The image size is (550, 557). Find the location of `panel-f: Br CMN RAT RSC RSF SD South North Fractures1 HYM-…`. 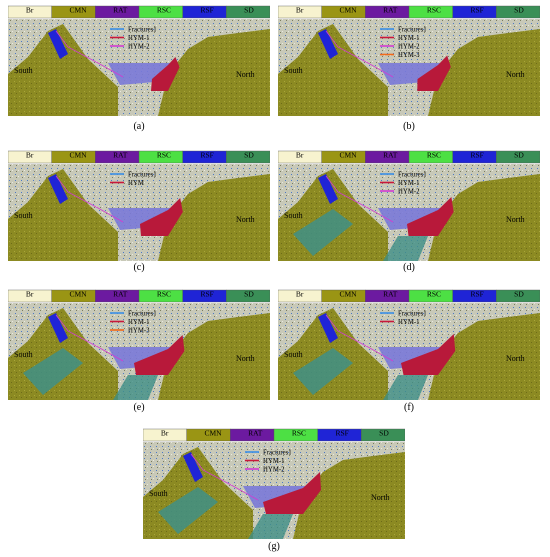

panel-f: Br CMN RAT RSC RSF SD South North Fractures1 HYM-… is located at coordinates (409, 344).